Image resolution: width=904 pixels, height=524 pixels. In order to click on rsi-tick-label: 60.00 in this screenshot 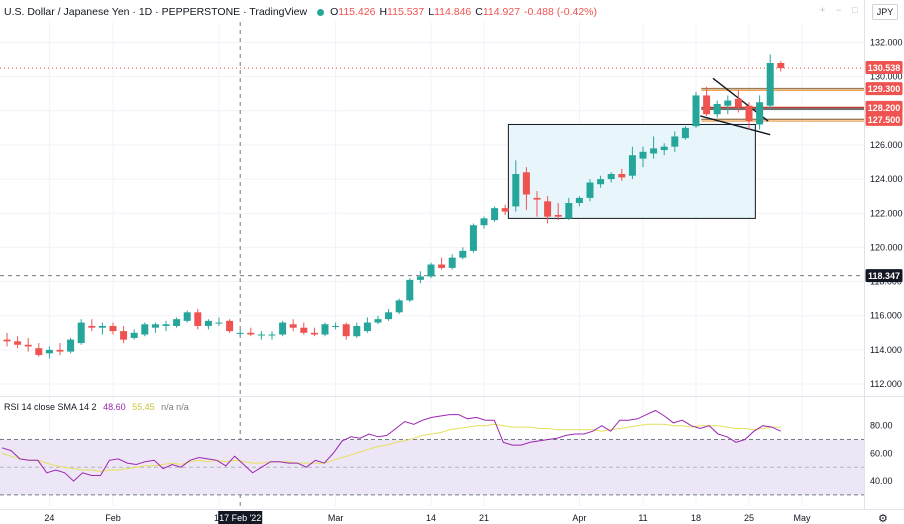, I will do `click(881, 453)`.